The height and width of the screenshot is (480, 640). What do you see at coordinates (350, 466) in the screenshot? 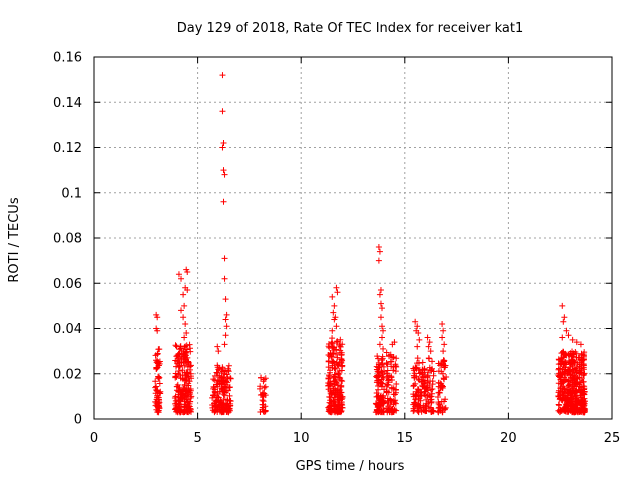
I see `x-axis-label: GPS time / hours` at bounding box center [350, 466].